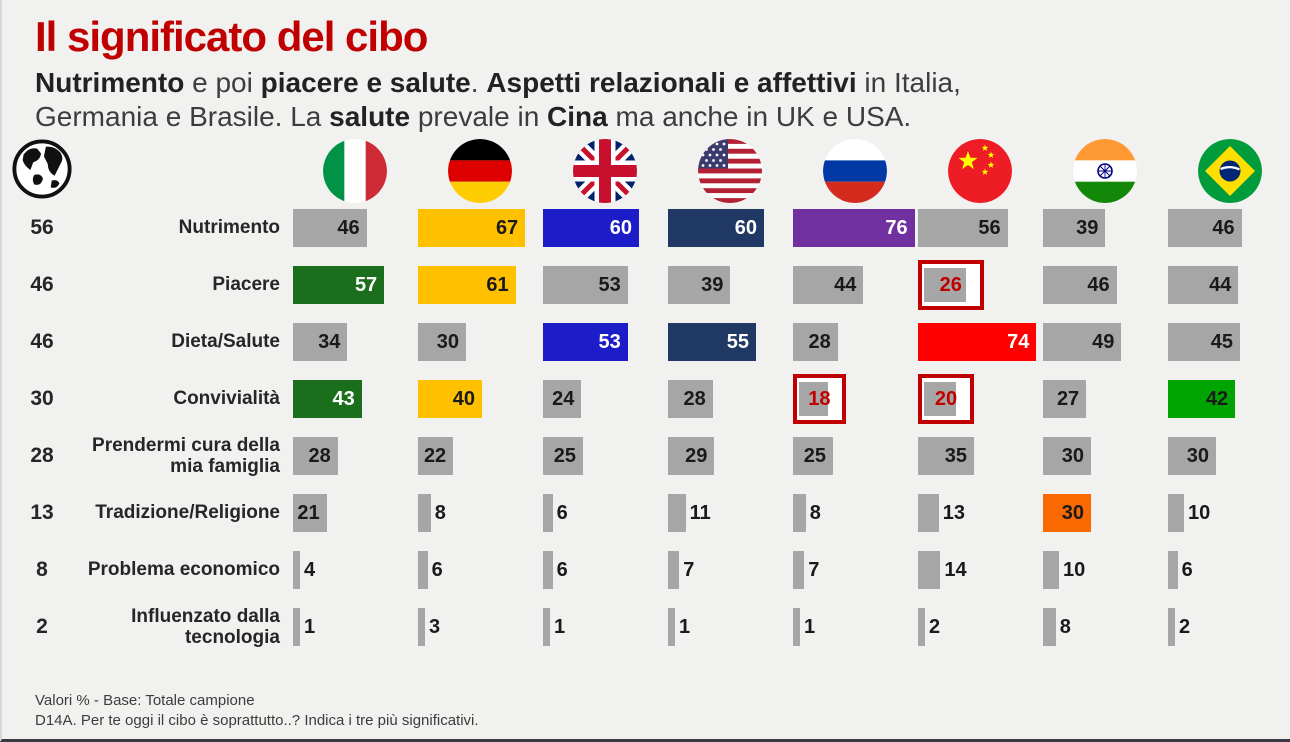 Image resolution: width=1290 pixels, height=742 pixels. Describe the element at coordinates (450, 399) in the screenshot. I see `bar: 40` at that location.